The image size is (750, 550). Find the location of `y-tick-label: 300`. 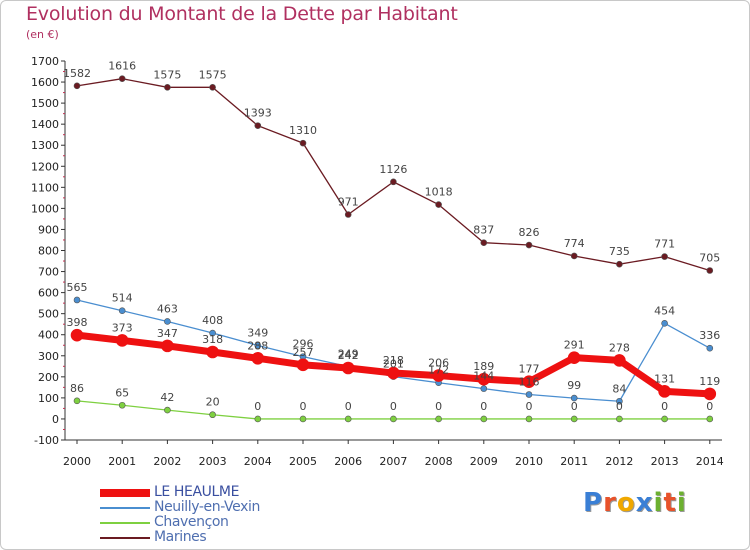

y-tick-label: 300 is located at coordinates (48, 356).